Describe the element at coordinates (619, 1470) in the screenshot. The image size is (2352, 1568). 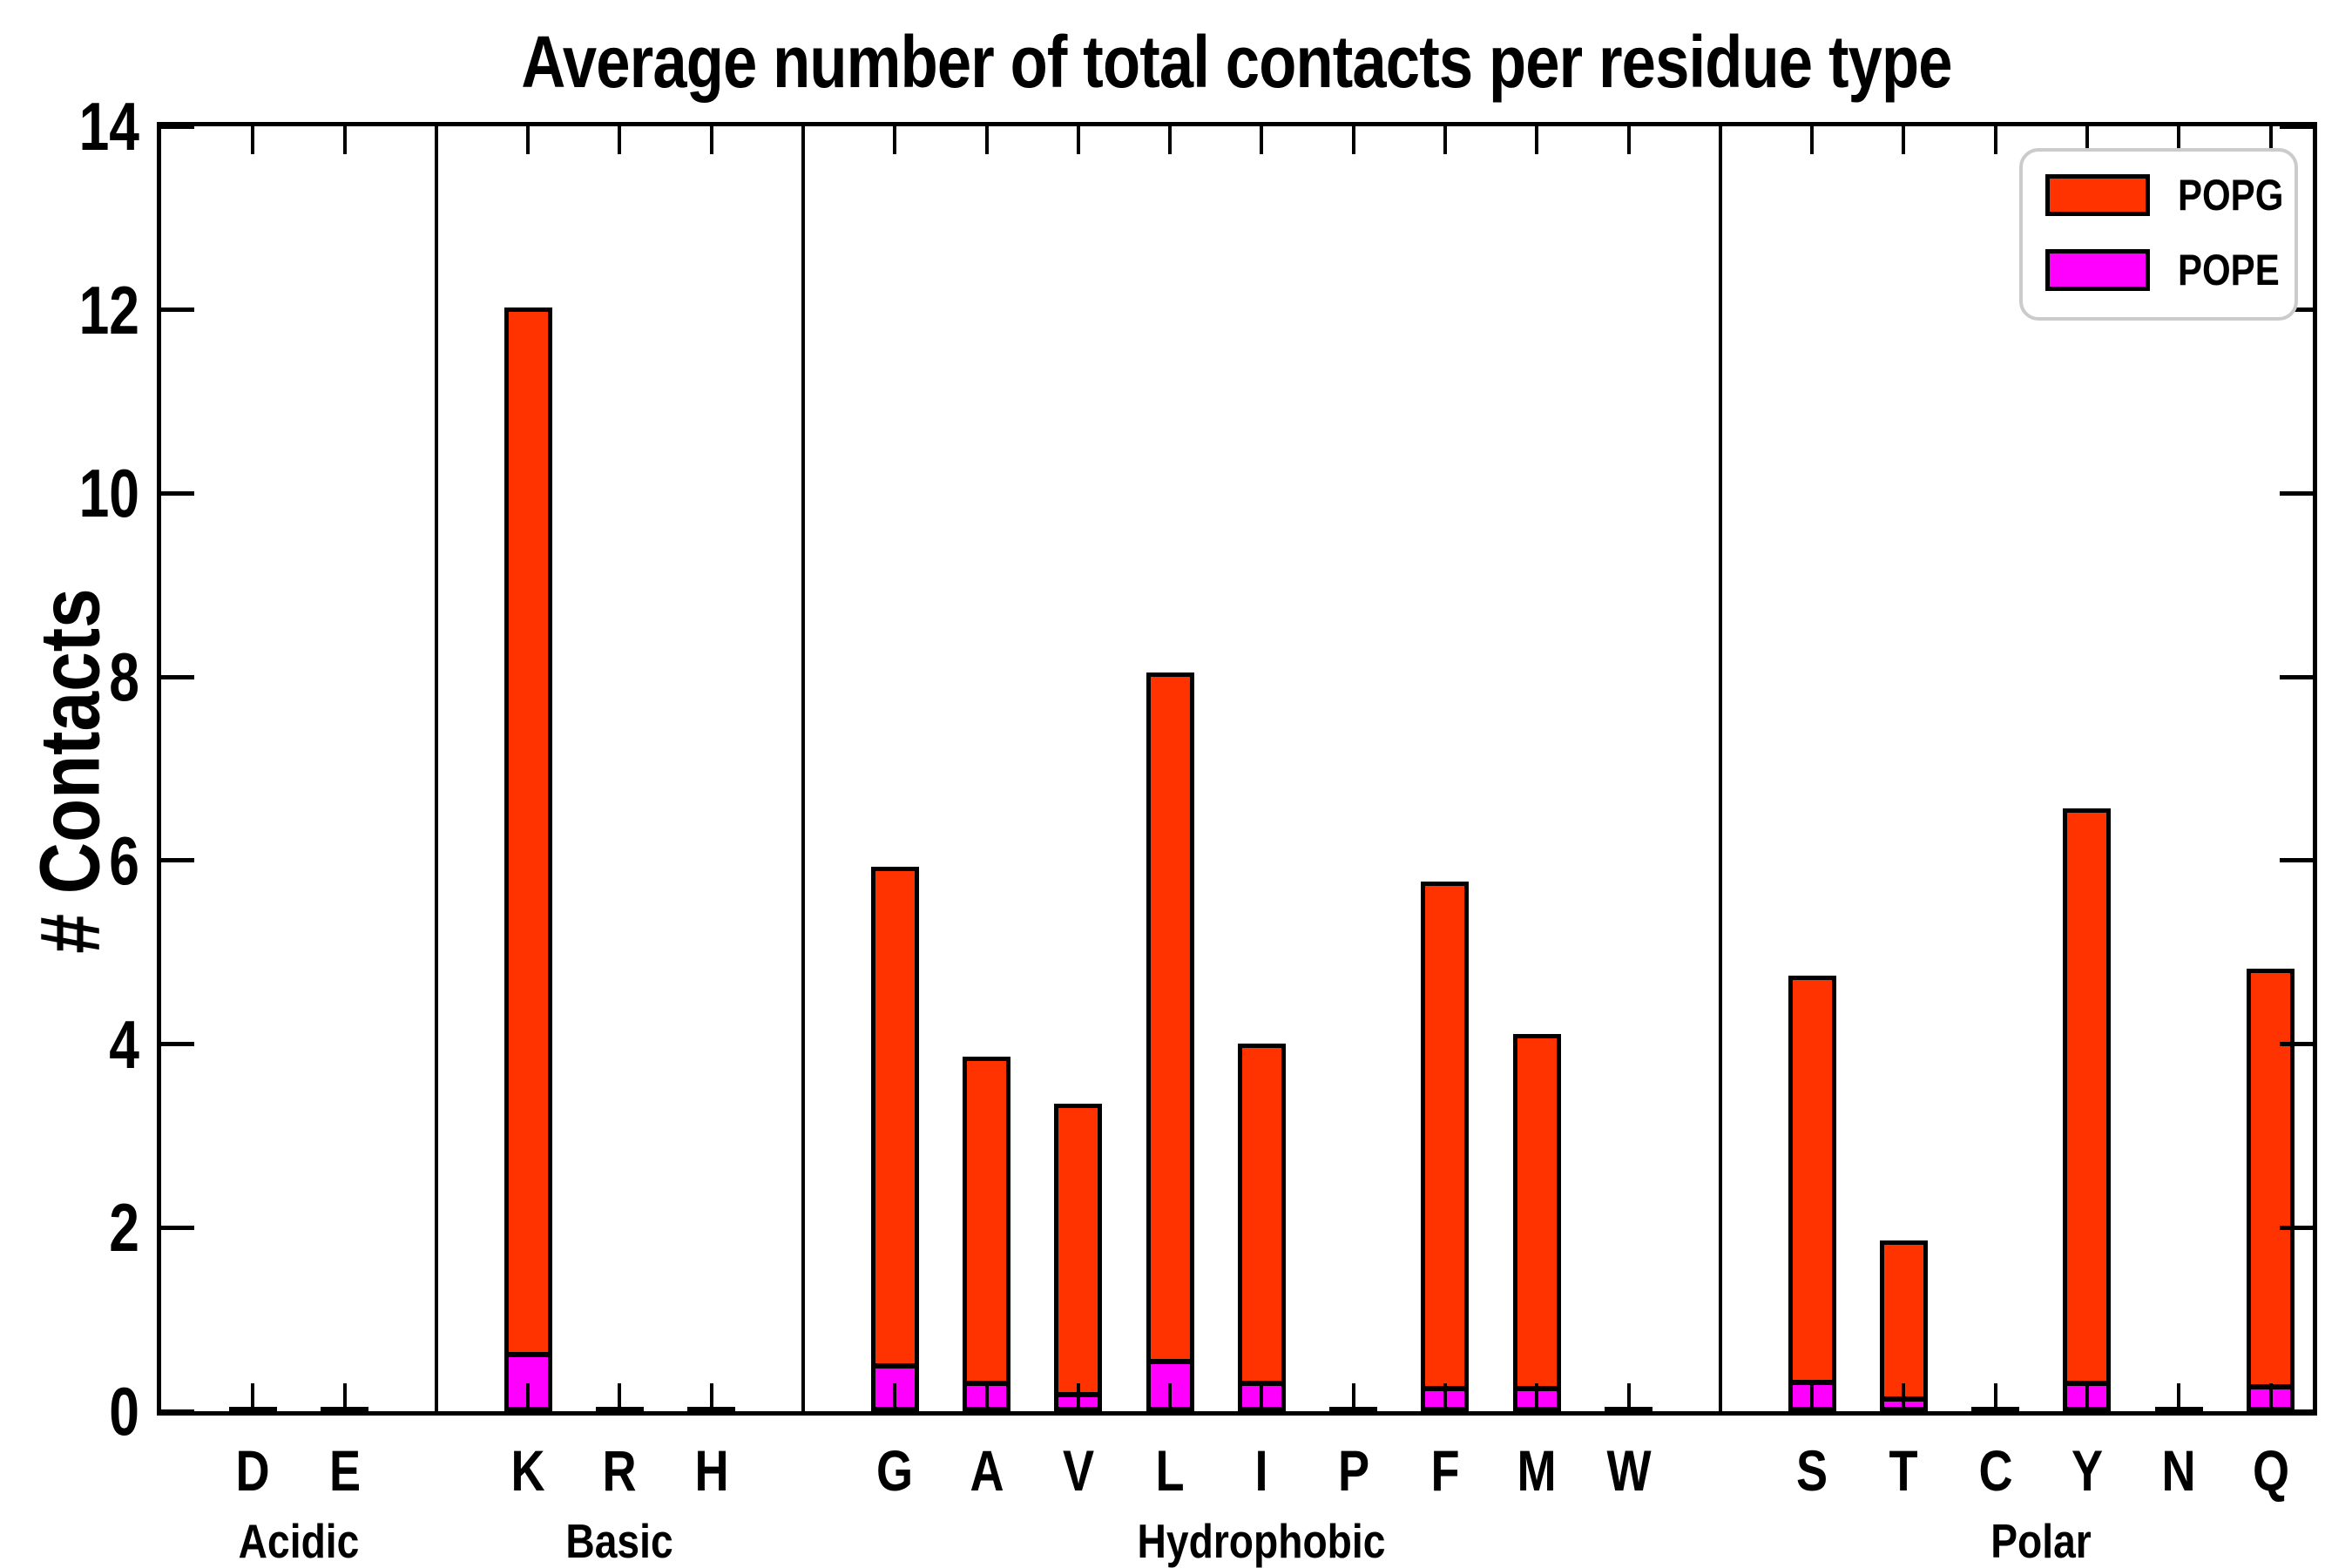
I see `x-tick-label-R: R` at that location.